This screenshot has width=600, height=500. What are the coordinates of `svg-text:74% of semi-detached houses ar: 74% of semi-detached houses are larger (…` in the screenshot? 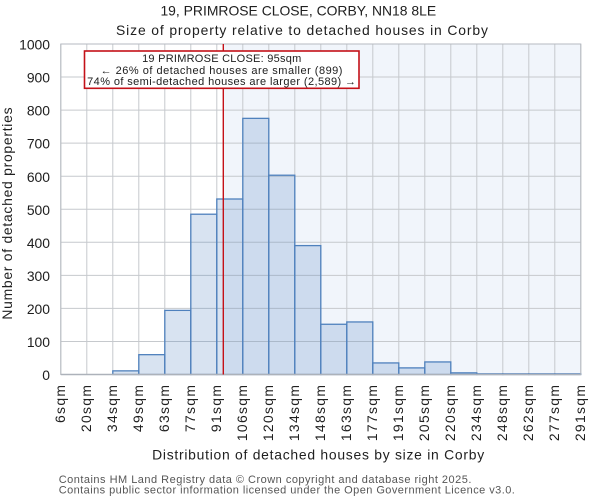 It's located at (221, 82).